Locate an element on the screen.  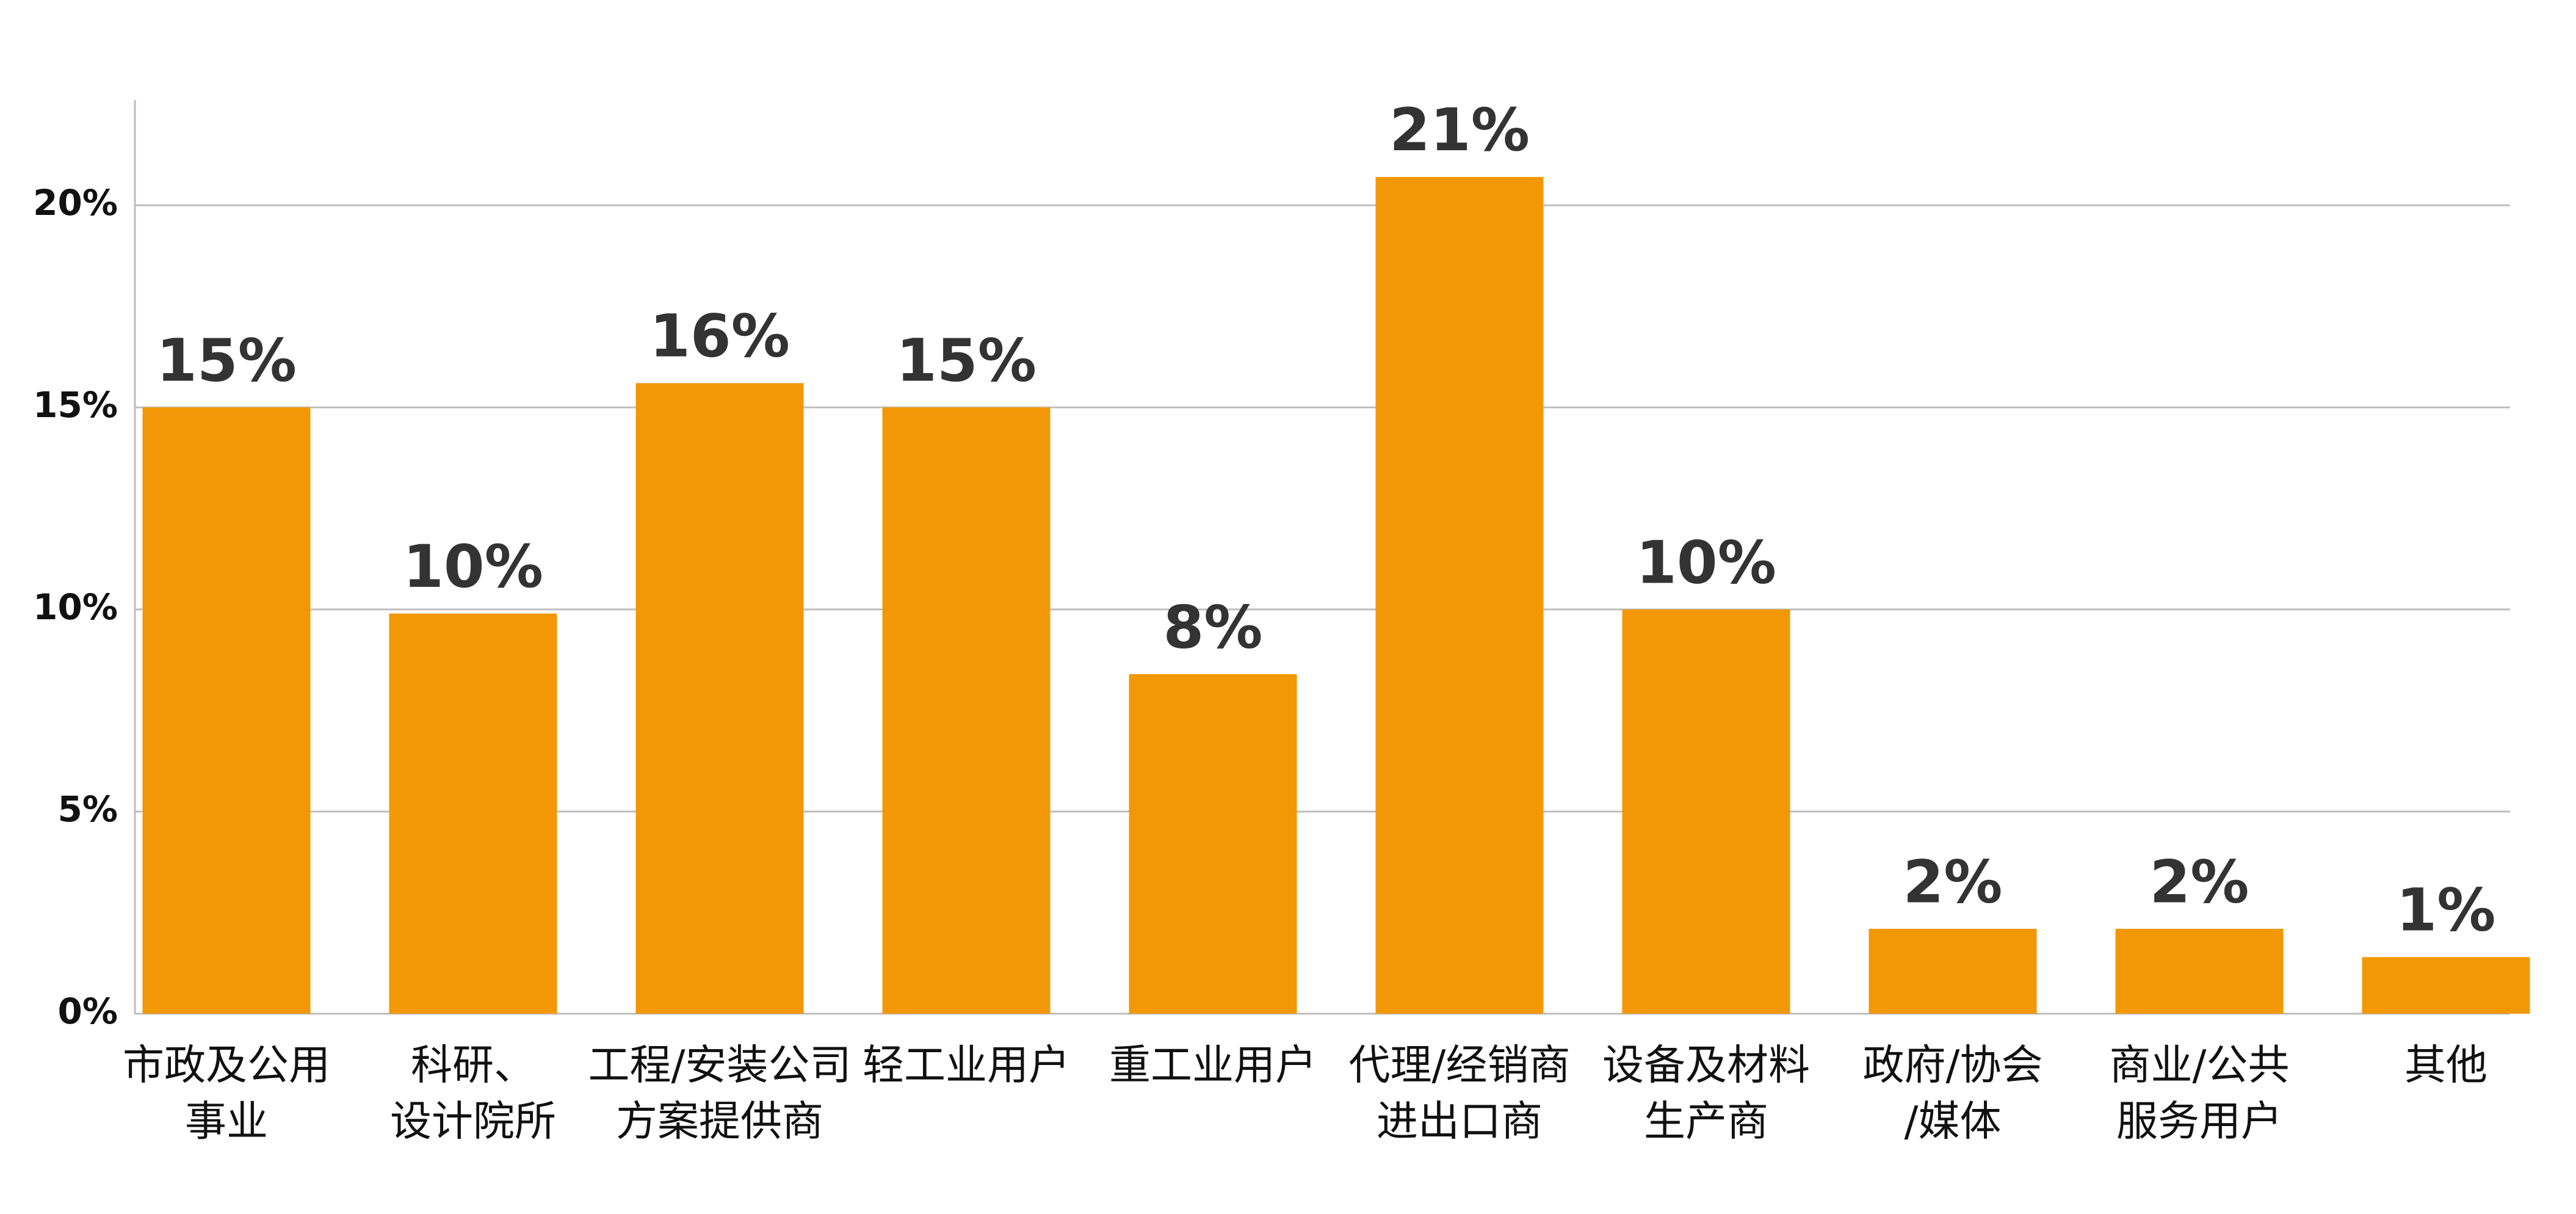
x-tick-label: 商业/公共 is located at coordinates (2200, 1066).